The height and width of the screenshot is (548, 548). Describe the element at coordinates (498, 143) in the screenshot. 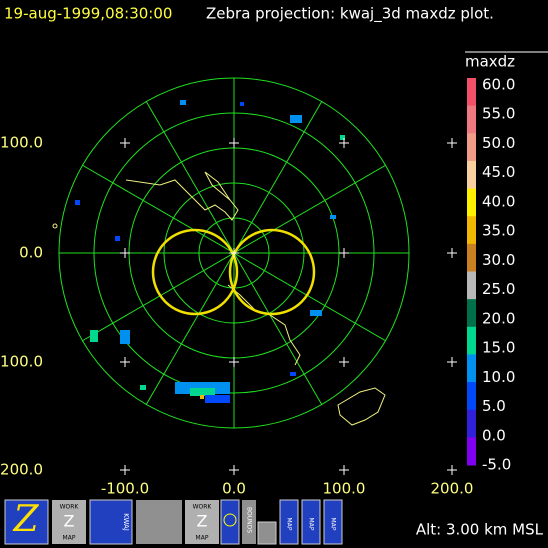

I see `colorbar-label: 50.0` at that location.